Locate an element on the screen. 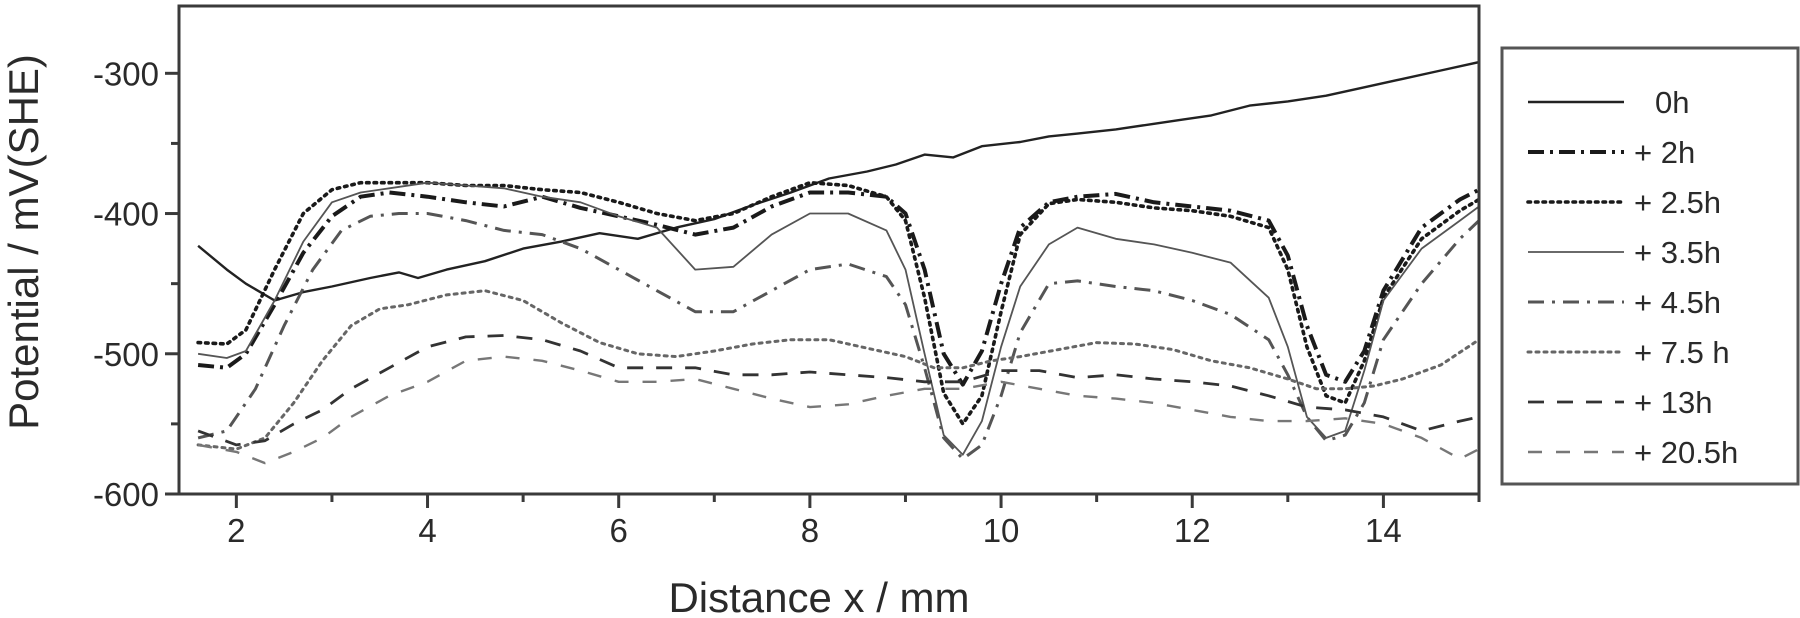 The width and height of the screenshot is (1800, 618). legend-item: + 20.5h is located at coordinates (1633, 452).